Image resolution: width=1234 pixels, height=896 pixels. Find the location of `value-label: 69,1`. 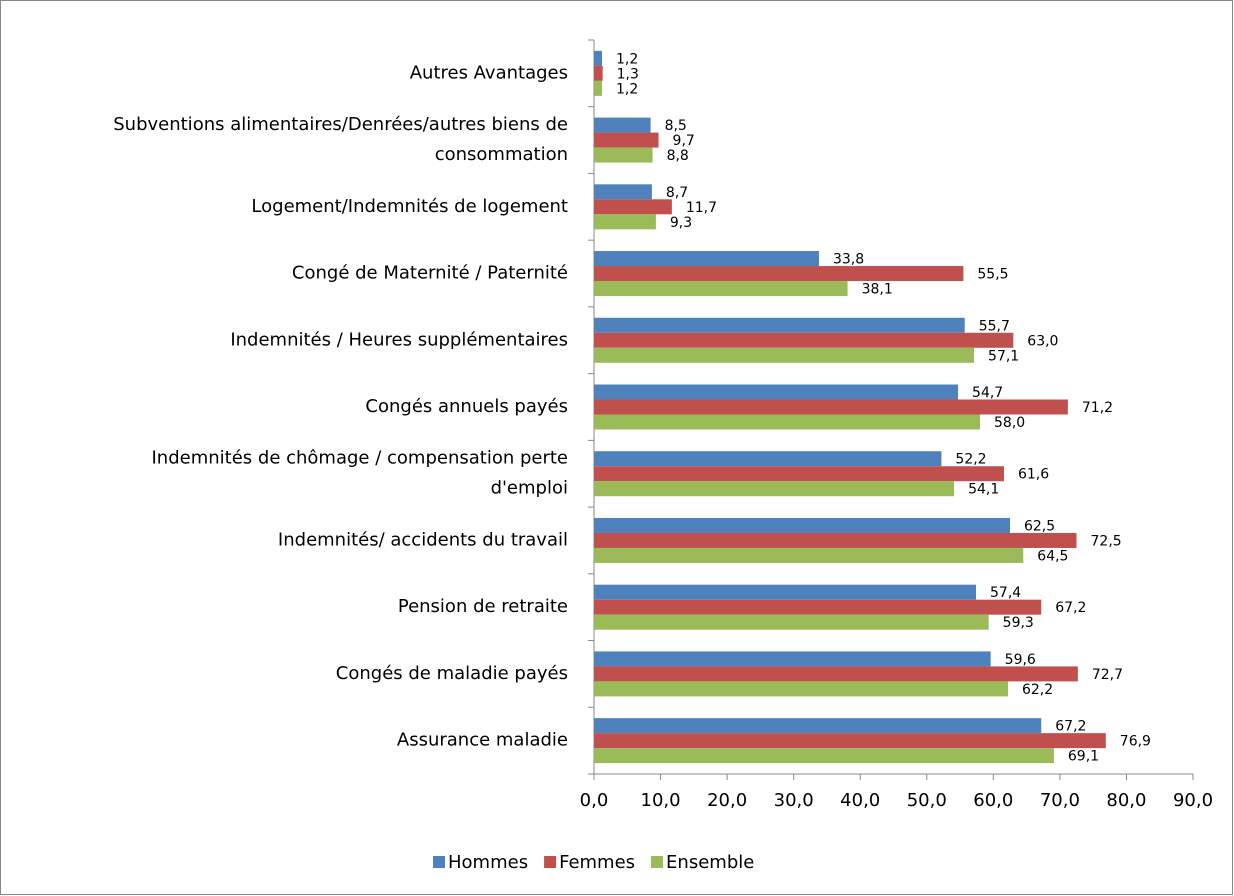

value-label: 69,1 is located at coordinates (1083, 757).